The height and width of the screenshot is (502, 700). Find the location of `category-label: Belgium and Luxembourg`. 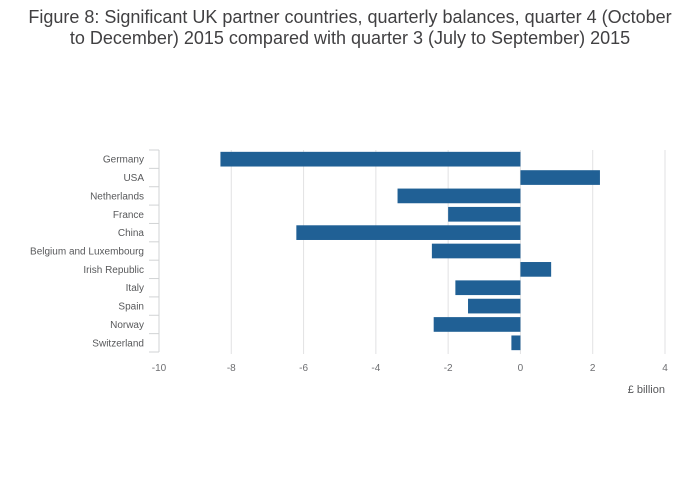

category-label: Belgium and Luxembourg is located at coordinates (87, 252).